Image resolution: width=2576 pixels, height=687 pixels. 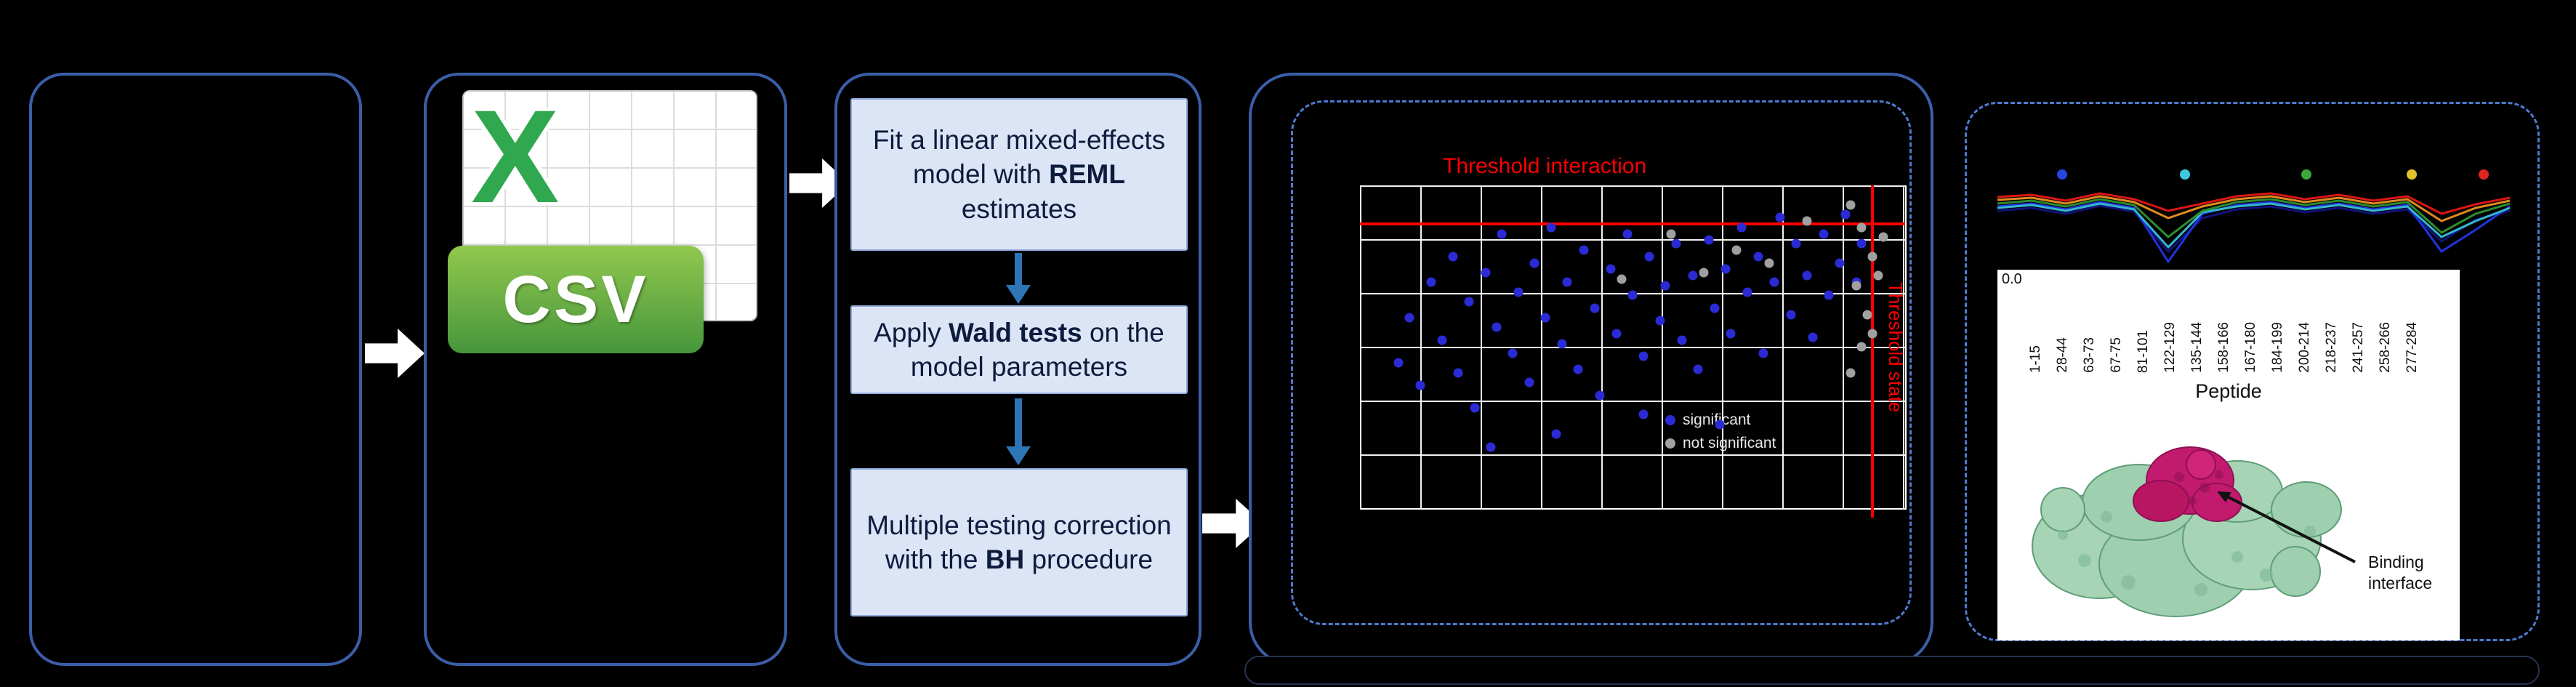 I want to click on scatter-plot-area: significantnot significant, so click(x=1633, y=351).